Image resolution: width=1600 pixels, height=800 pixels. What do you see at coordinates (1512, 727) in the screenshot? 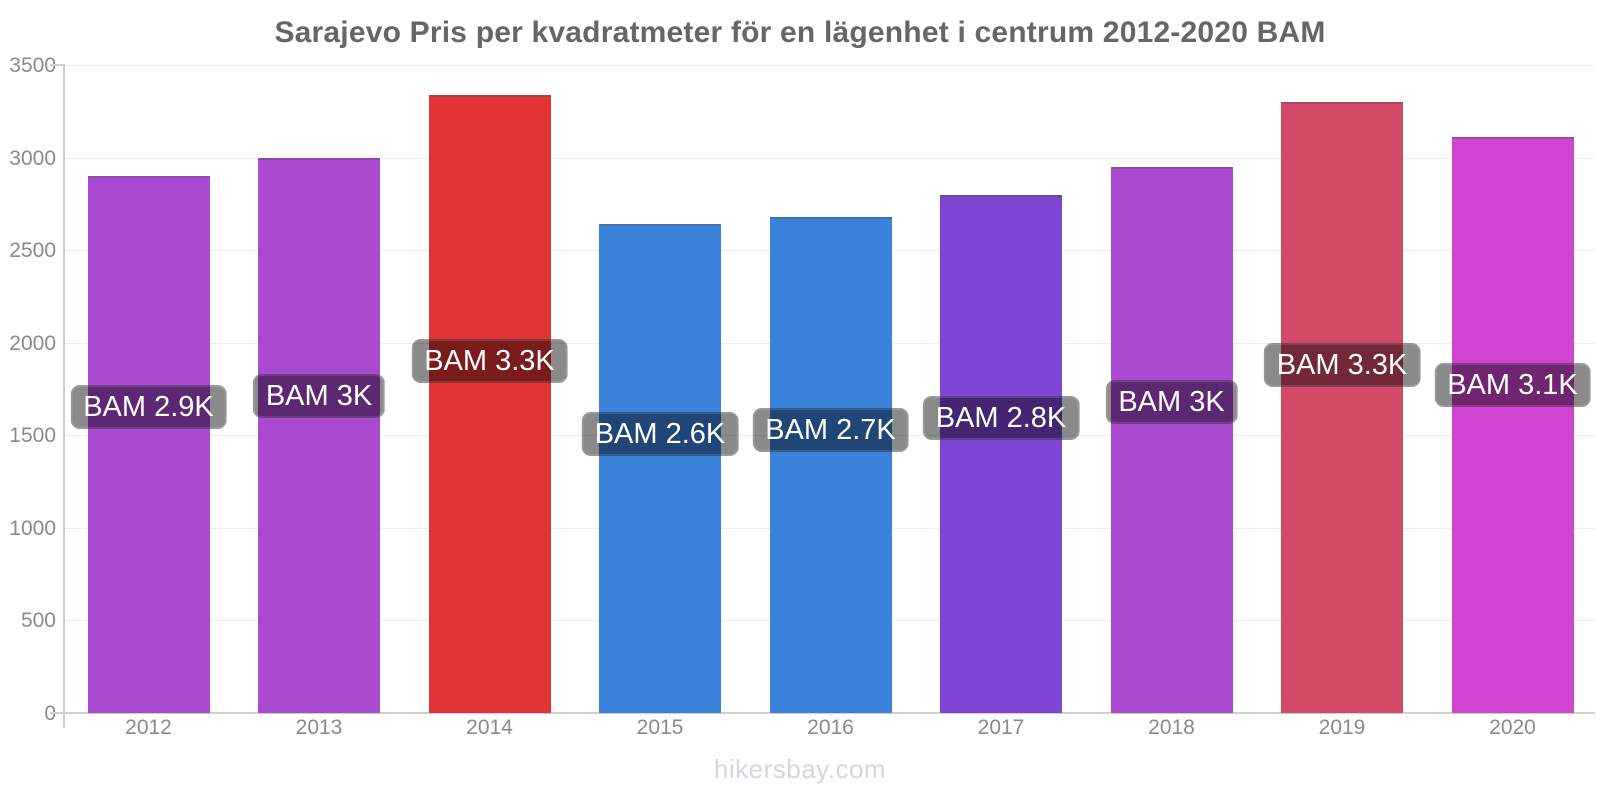
I see `x-tick-2020: 2020` at bounding box center [1512, 727].